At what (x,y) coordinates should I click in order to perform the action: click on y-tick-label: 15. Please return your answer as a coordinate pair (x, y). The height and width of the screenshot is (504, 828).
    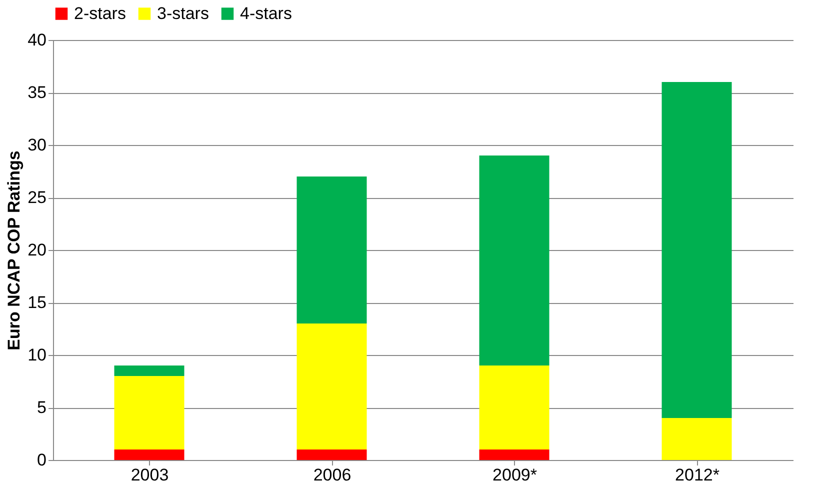
    Looking at the image, I should click on (37, 302).